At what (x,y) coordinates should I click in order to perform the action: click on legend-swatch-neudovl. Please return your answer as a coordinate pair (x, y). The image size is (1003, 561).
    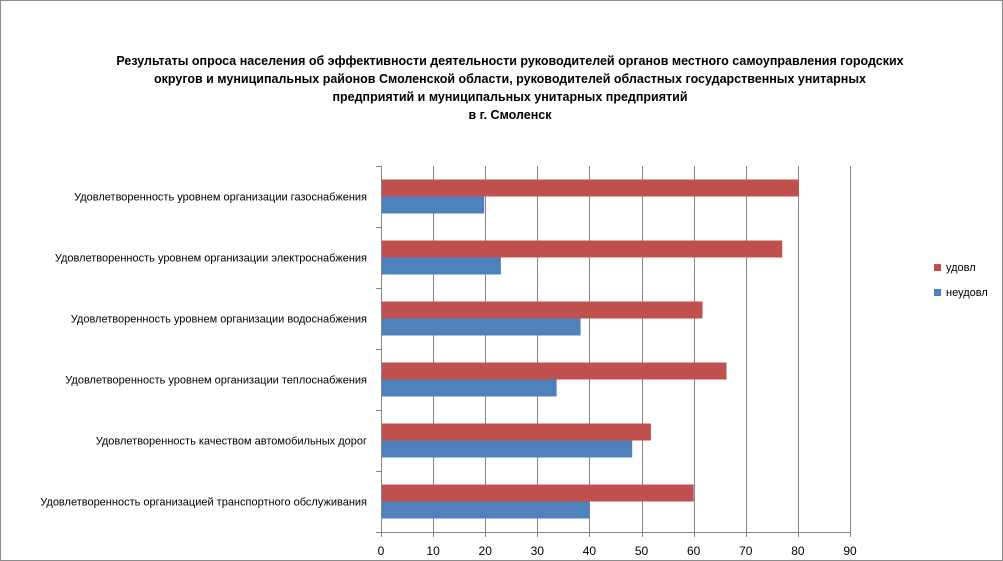
    Looking at the image, I should click on (937, 292).